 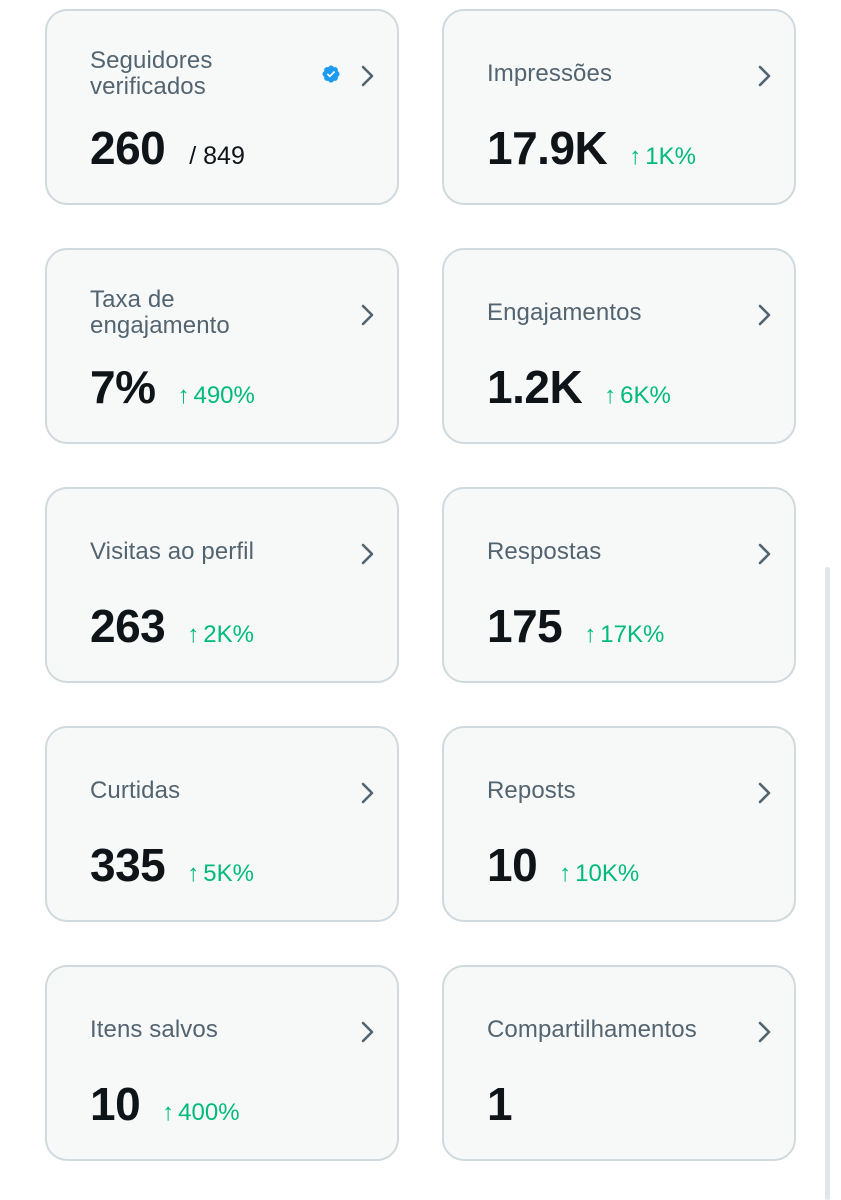 I want to click on metric-card-bookmarks: Itens salvos 10 ↑ 400%, so click(x=222, y=1063).